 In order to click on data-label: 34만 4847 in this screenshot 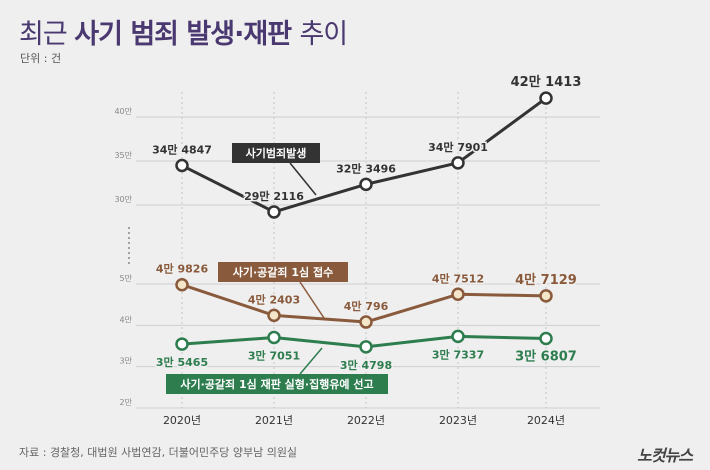, I will do `click(182, 150)`.